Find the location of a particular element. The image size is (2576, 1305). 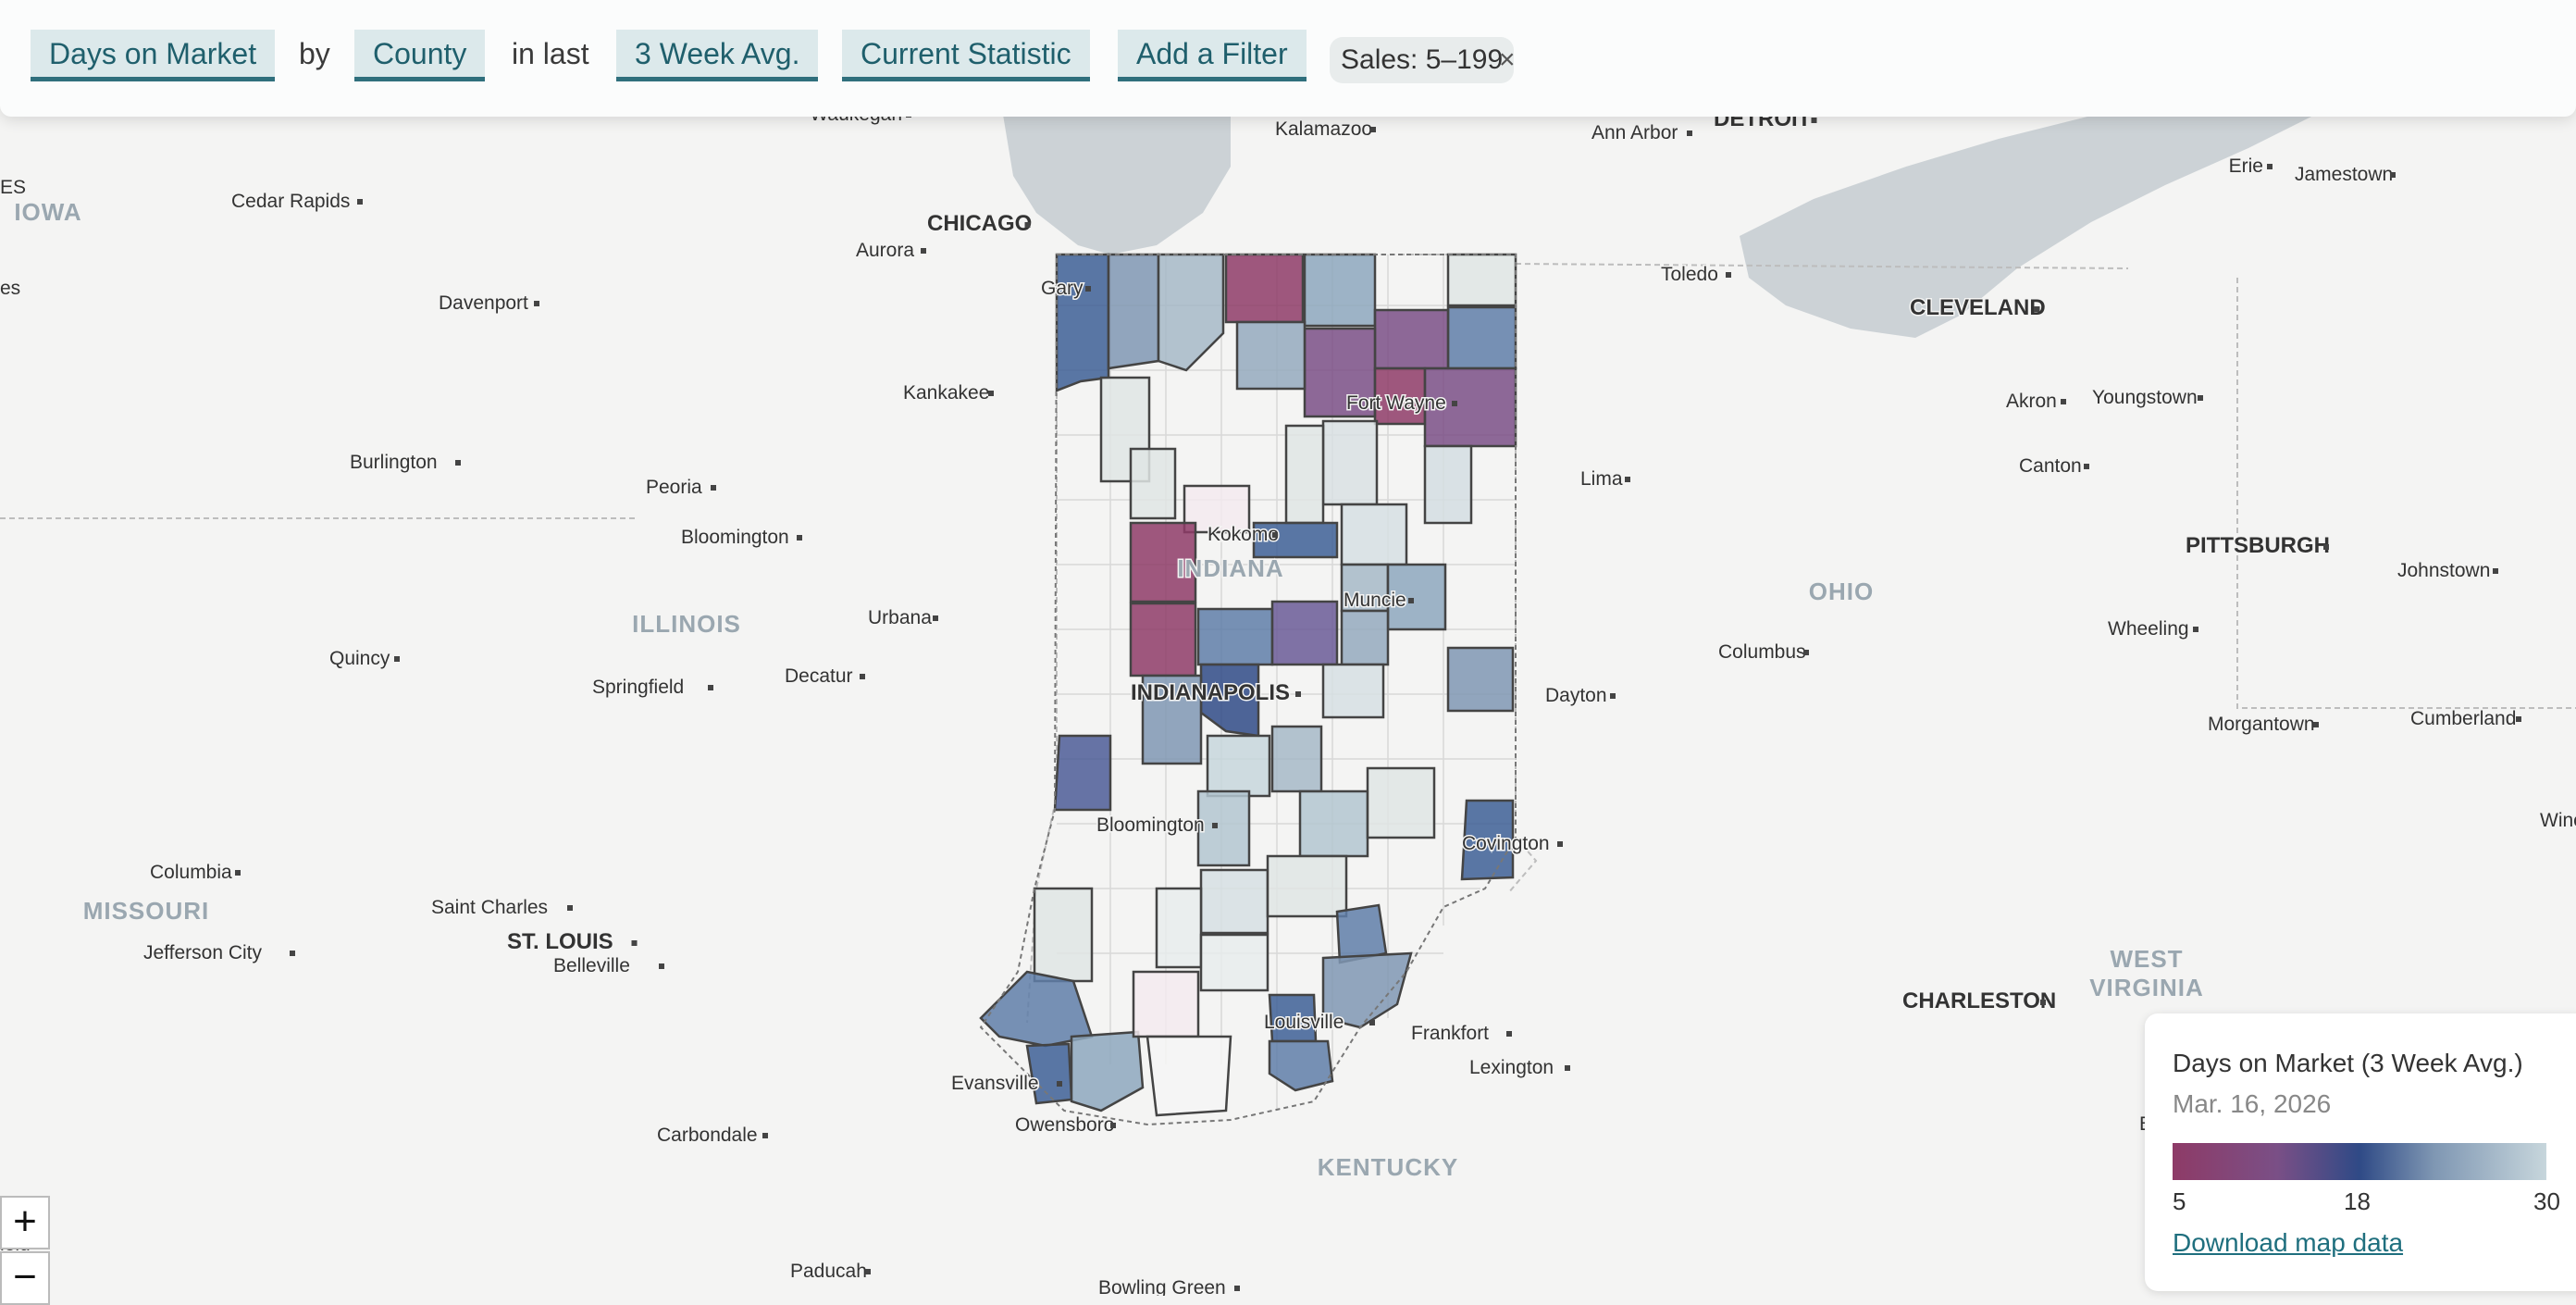

city-label: Jamestown is located at coordinates (2344, 174).